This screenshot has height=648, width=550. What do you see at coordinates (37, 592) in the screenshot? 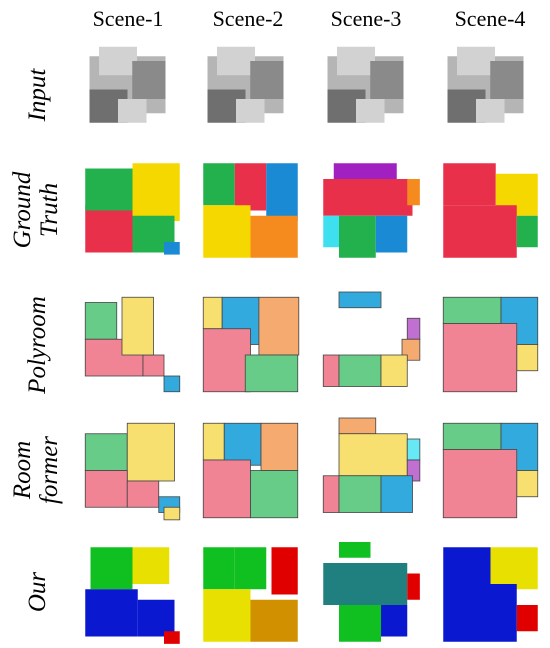
I see `row-label: Our` at bounding box center [37, 592].